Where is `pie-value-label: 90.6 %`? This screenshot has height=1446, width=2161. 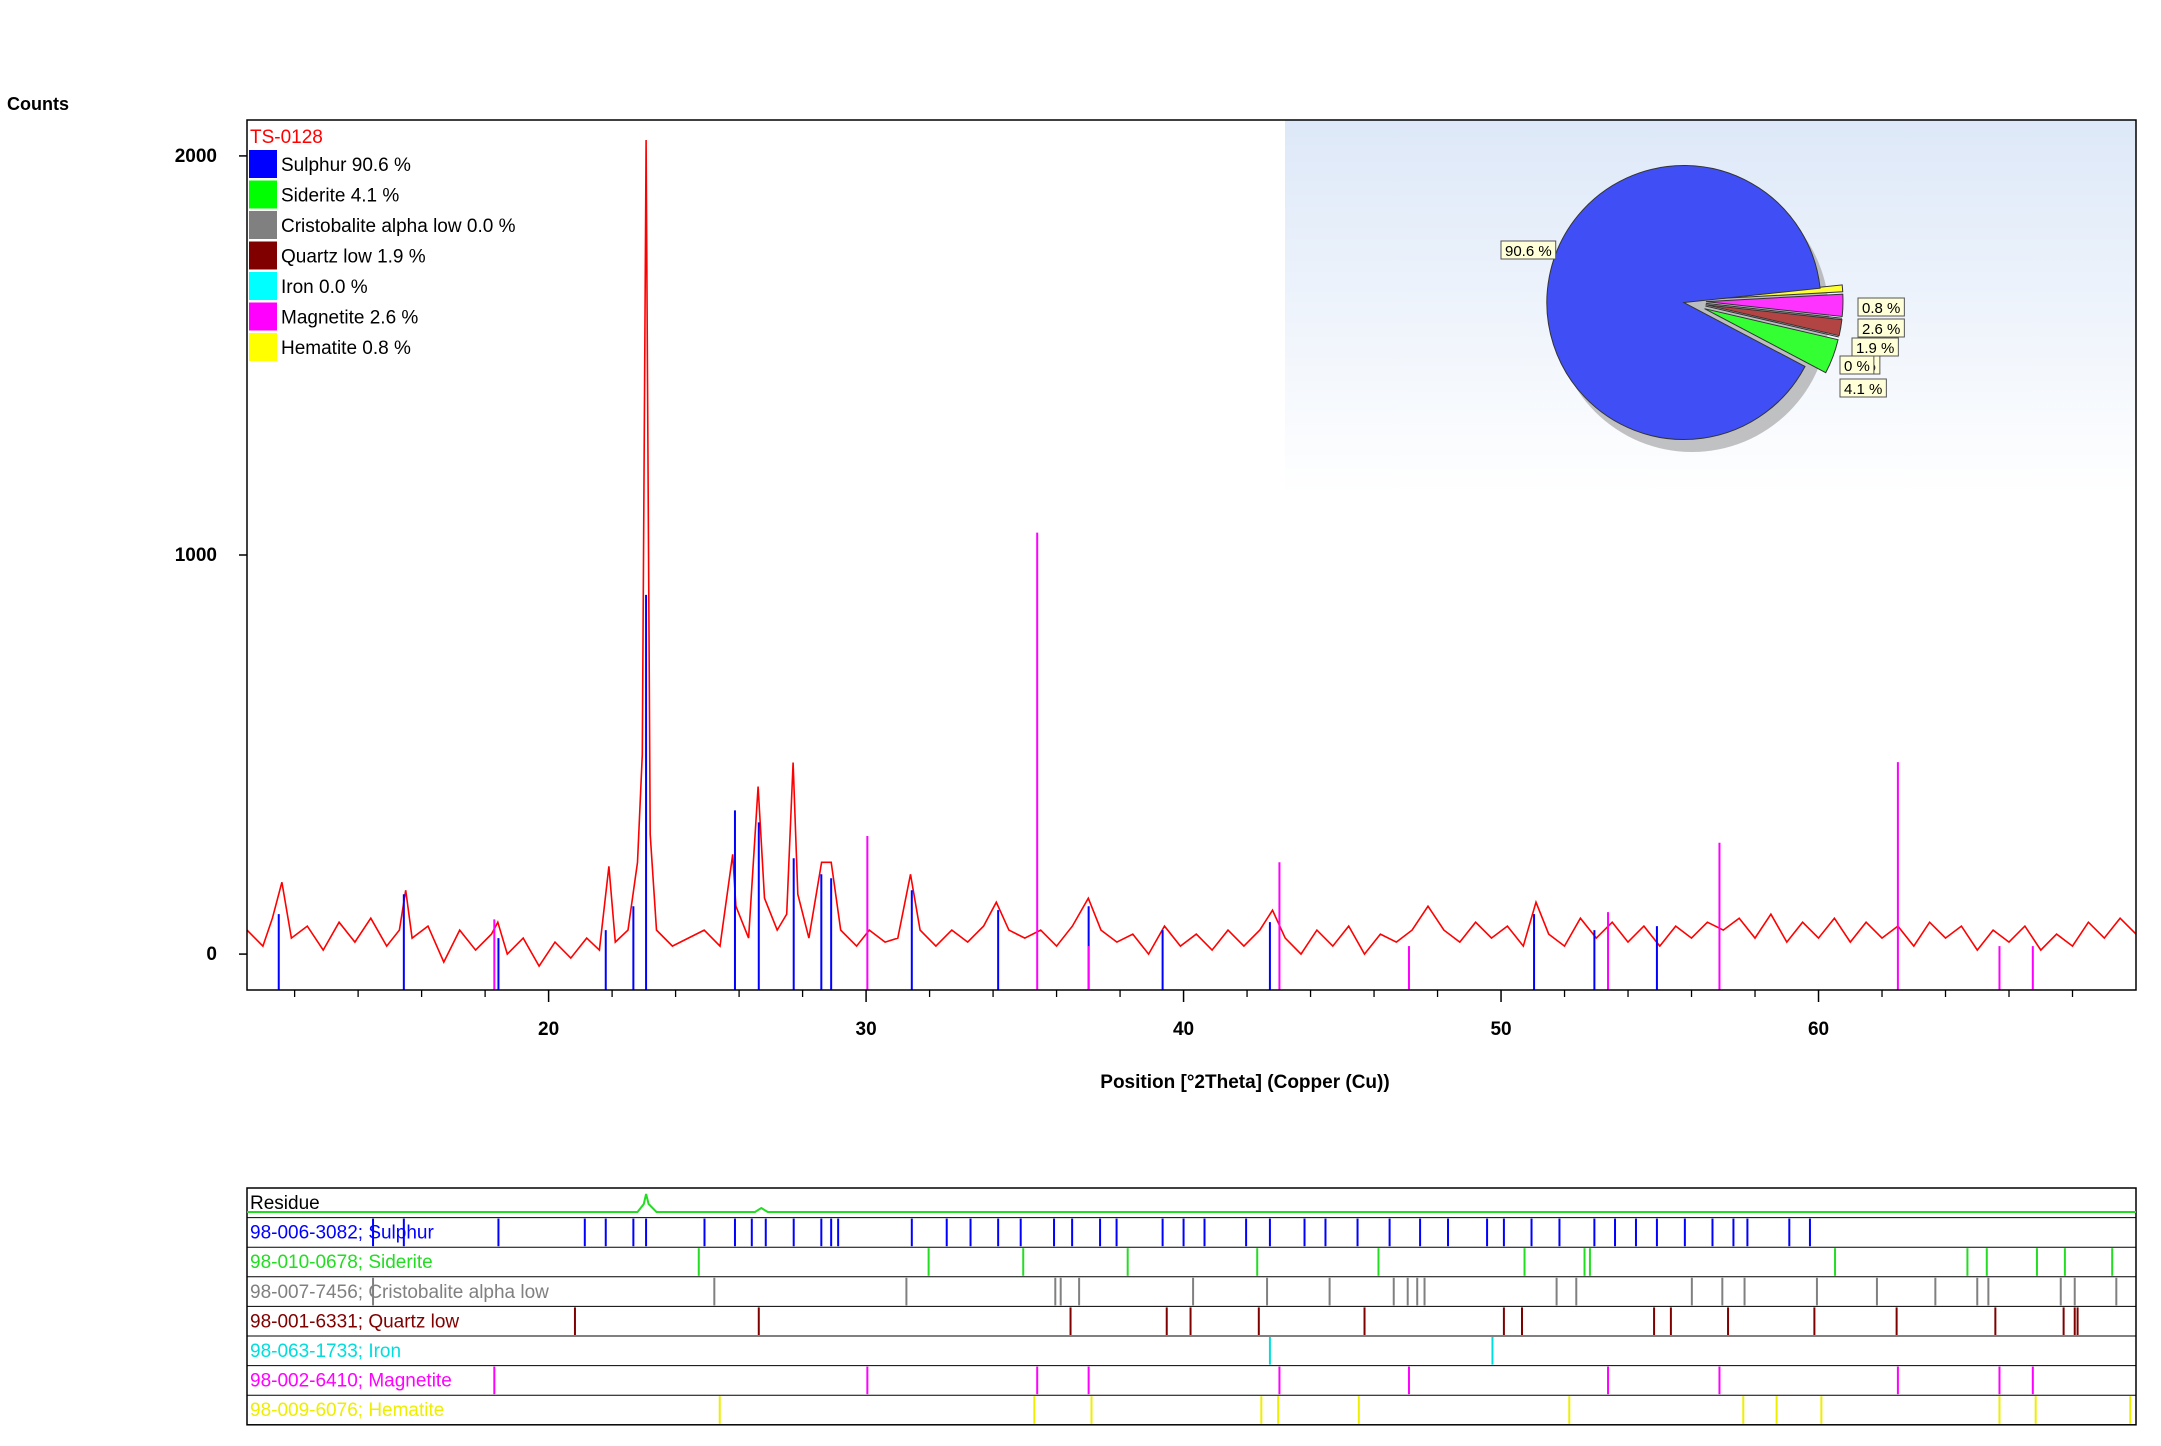
pie-value-label: 90.6 % is located at coordinates (1528, 251).